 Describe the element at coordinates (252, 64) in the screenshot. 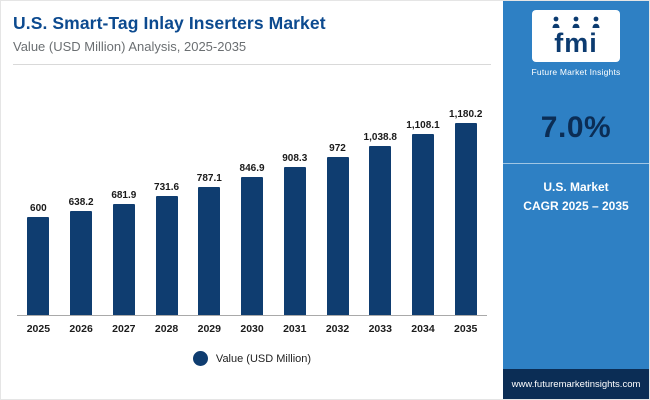

I see `header-divider` at that location.